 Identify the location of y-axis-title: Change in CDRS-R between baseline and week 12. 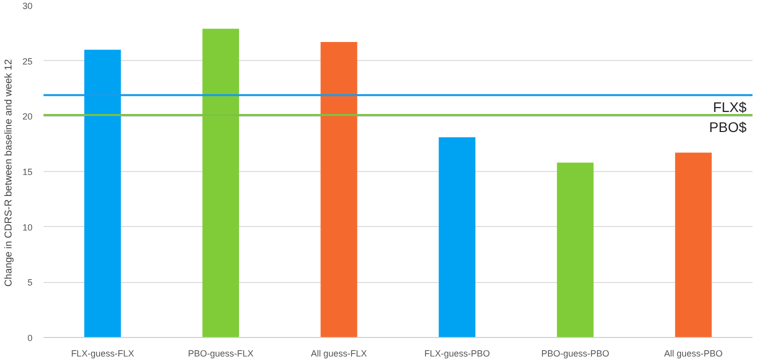
(8, 172).